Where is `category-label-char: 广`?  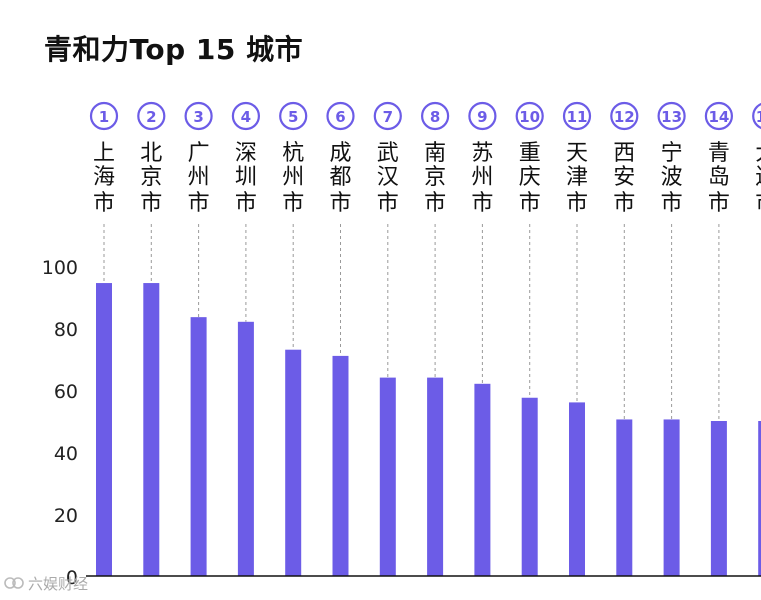
category-label-char: 广 is located at coordinates (199, 153).